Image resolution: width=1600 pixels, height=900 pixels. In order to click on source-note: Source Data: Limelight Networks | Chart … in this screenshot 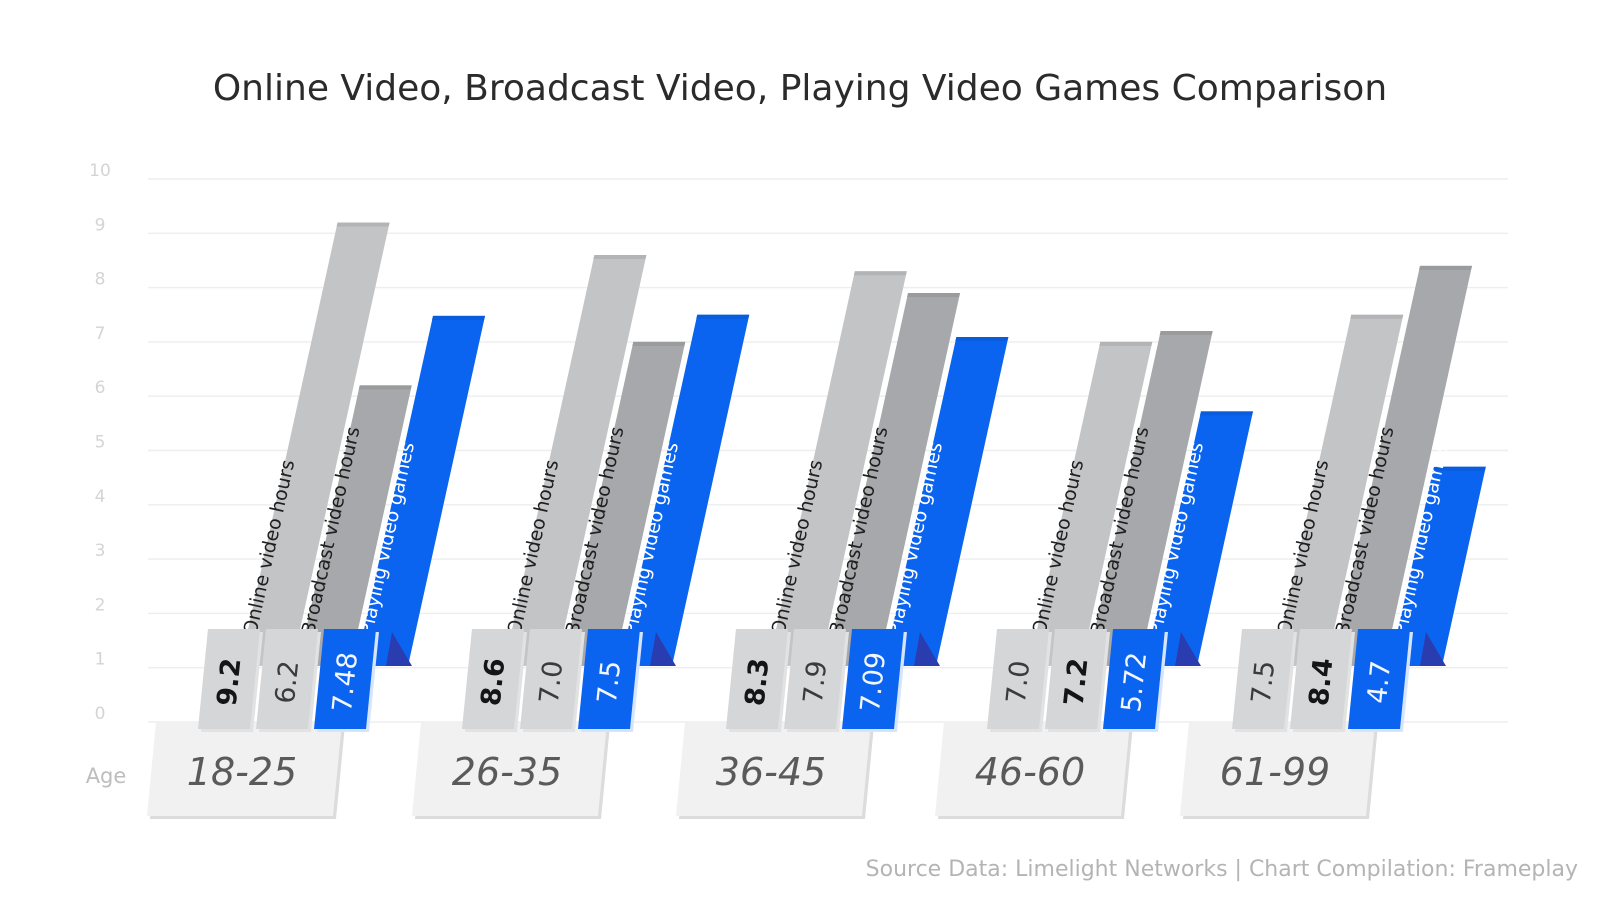, I will do `click(1222, 869)`.